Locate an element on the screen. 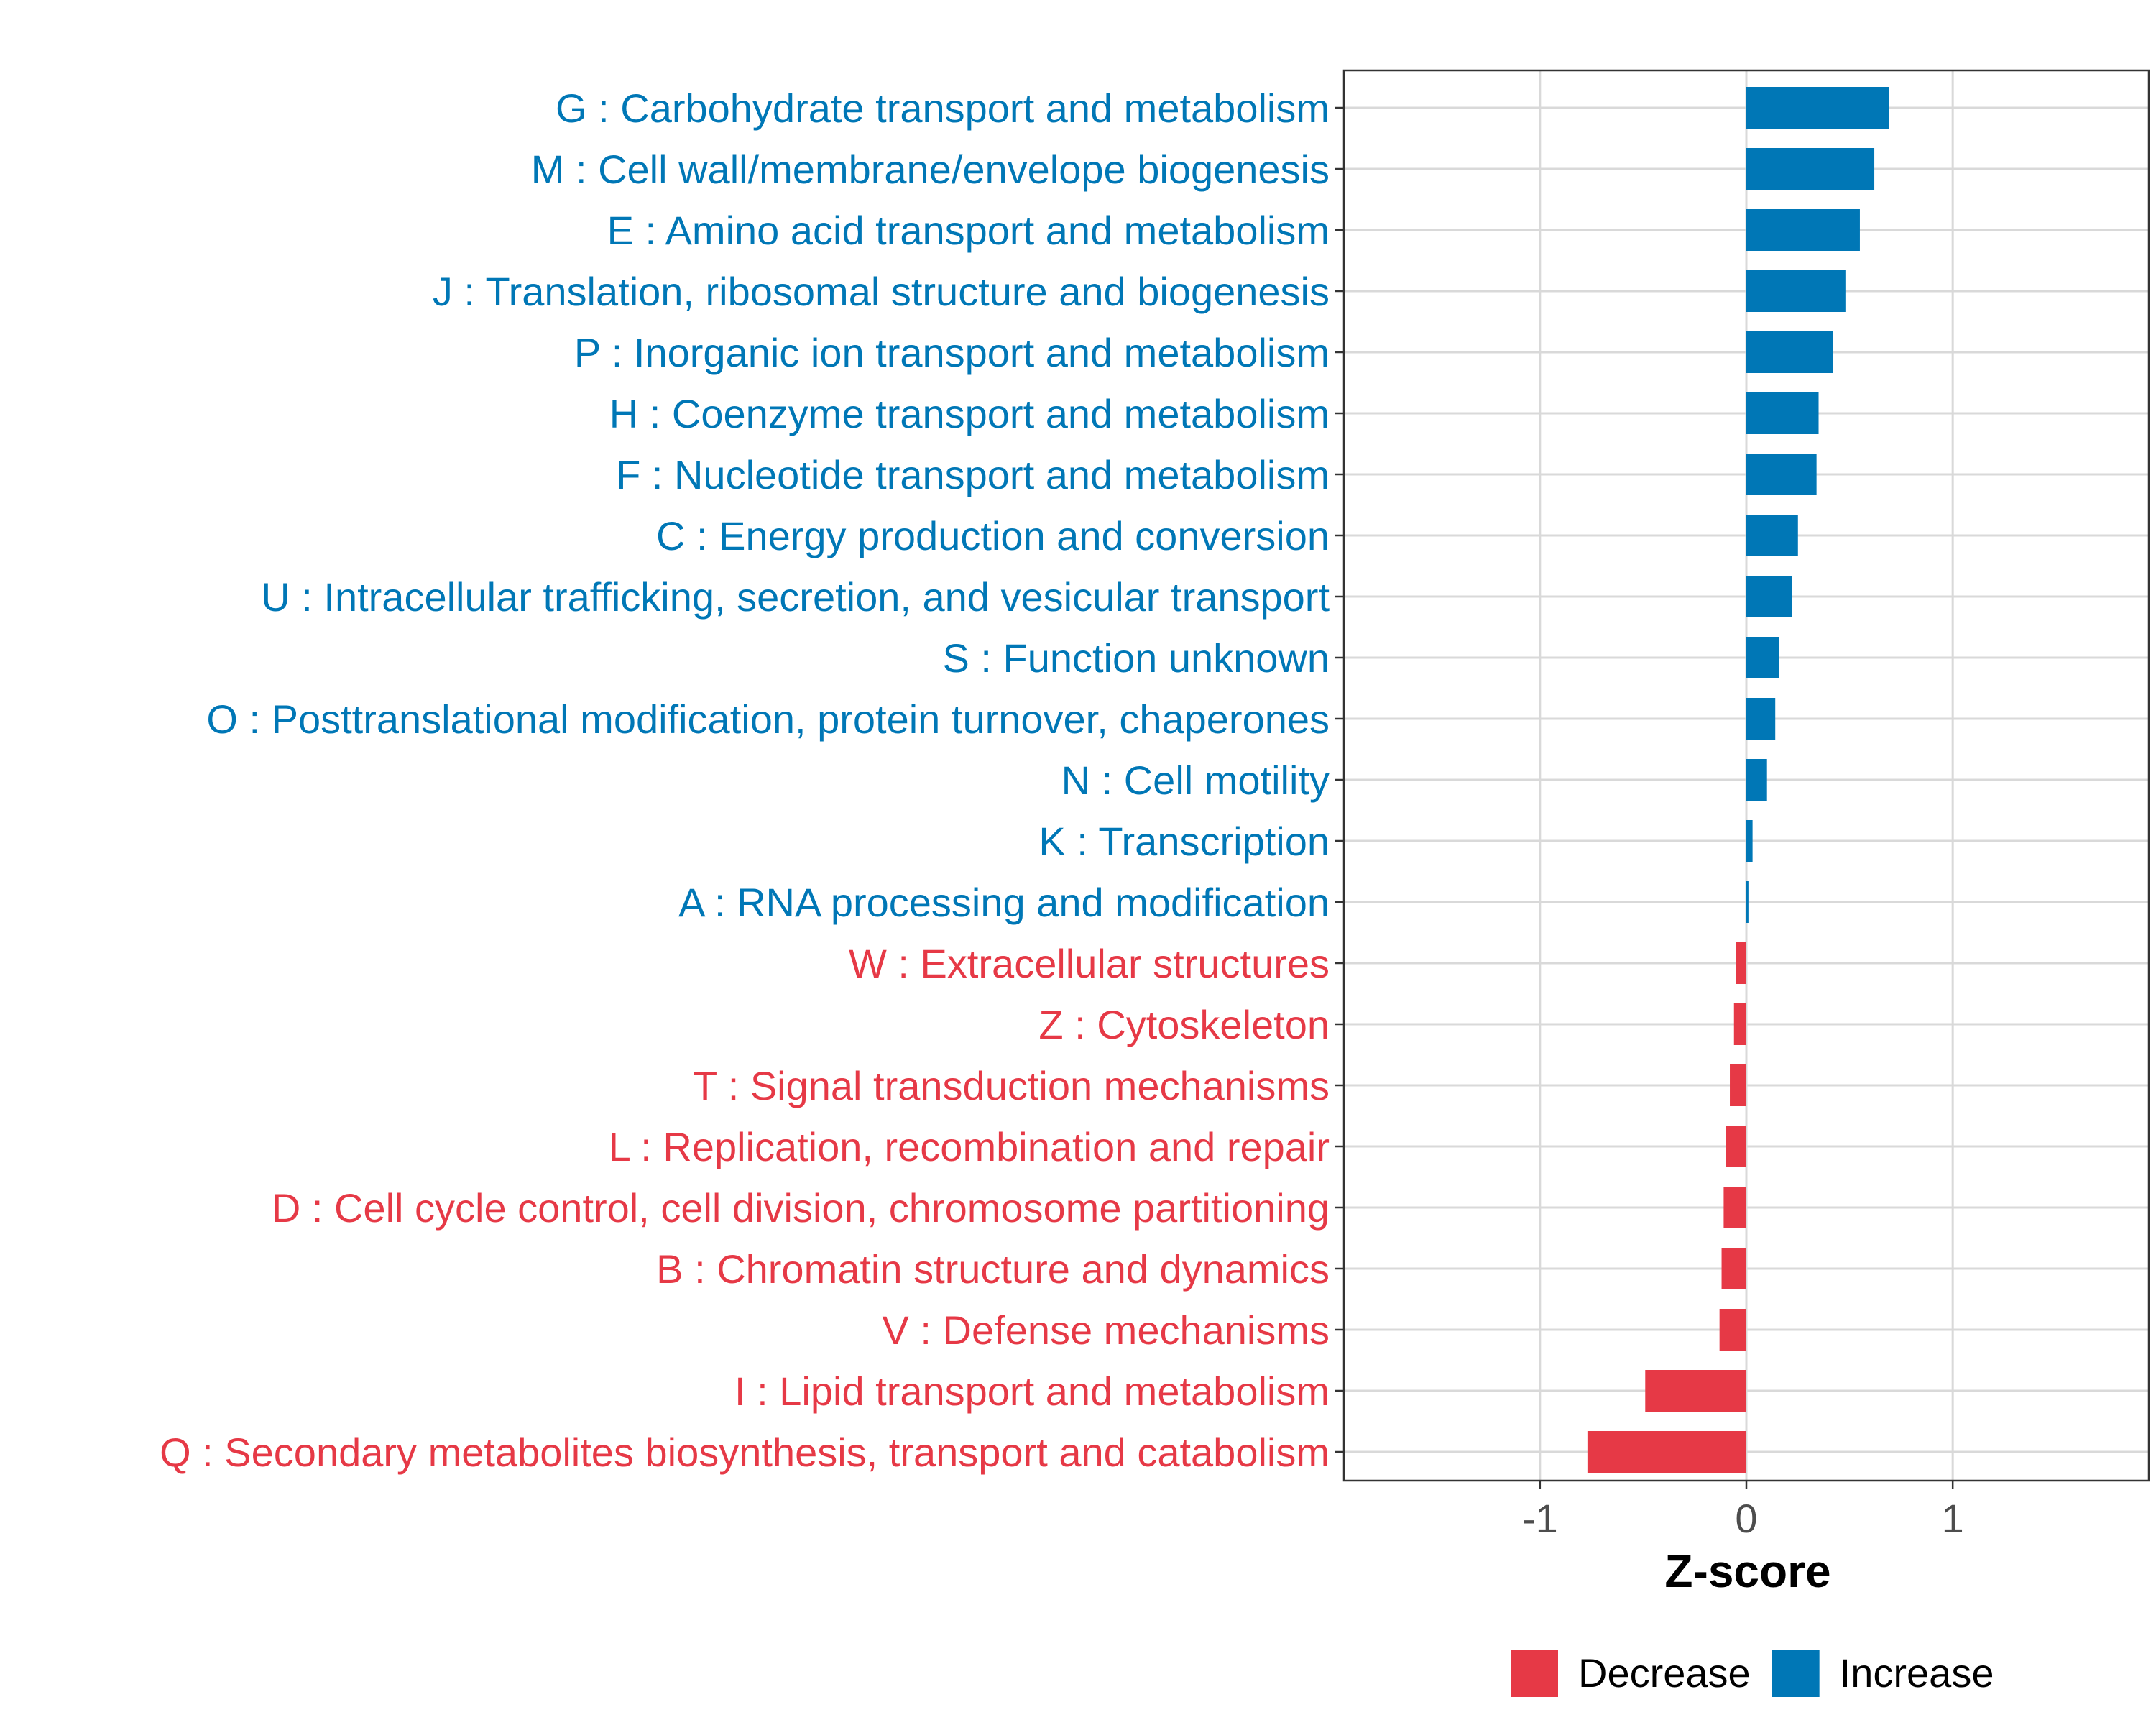  category-label: H : Coenzyme transport and metabolism is located at coordinates (970, 413).